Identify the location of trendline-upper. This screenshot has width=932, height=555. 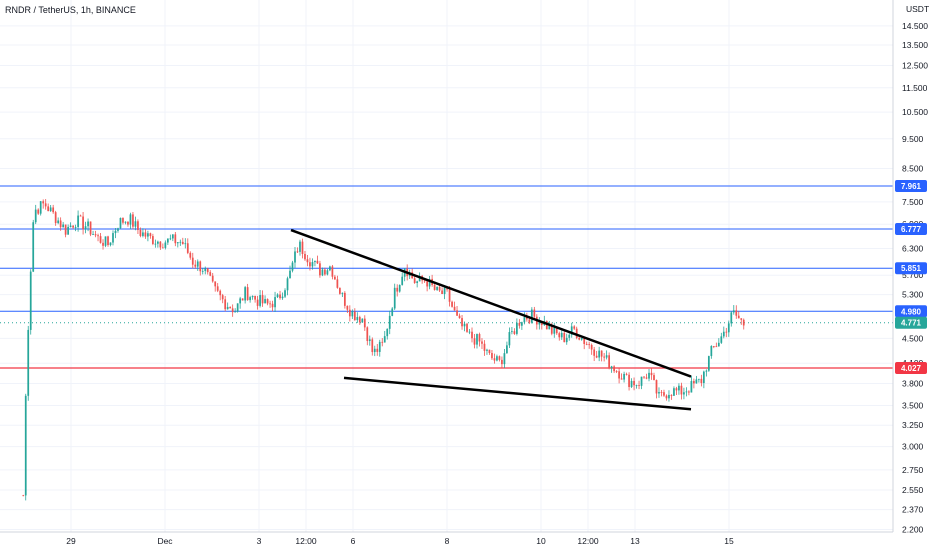
(491, 303).